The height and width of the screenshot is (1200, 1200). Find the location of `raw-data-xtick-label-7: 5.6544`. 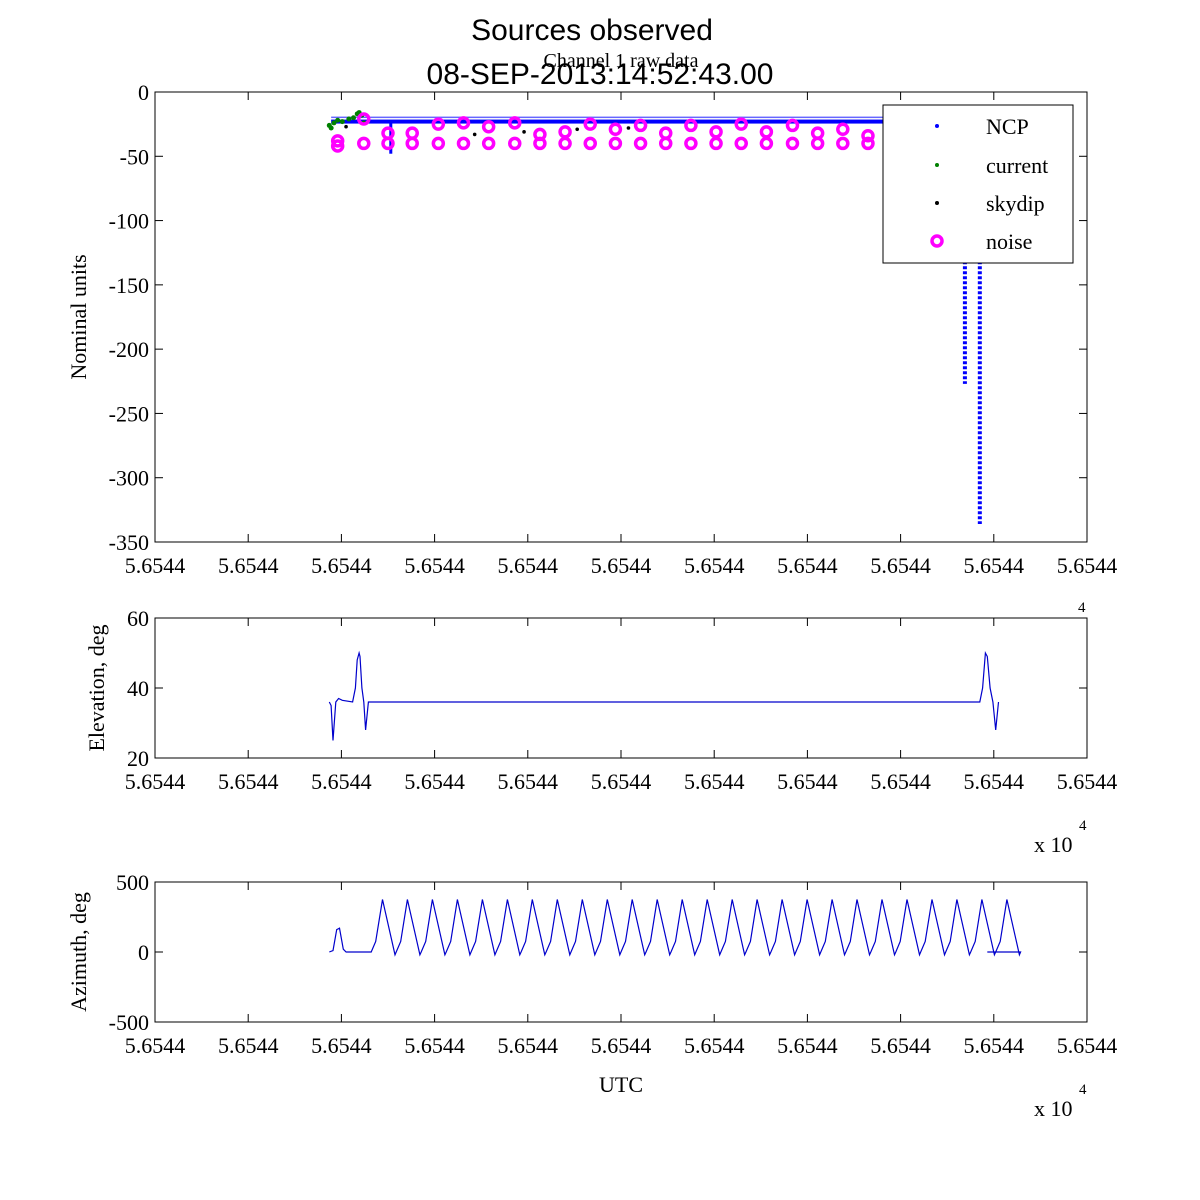

raw-data-xtick-label-7: 5.6544 is located at coordinates (807, 565).